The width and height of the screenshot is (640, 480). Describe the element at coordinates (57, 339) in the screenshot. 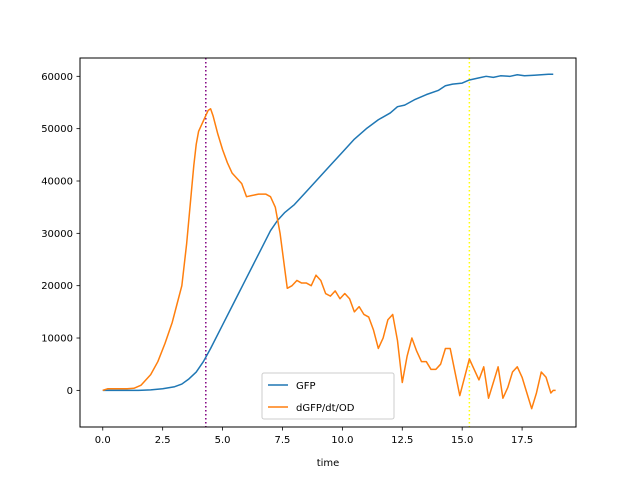

I see `y-tick-label: 10000` at that location.